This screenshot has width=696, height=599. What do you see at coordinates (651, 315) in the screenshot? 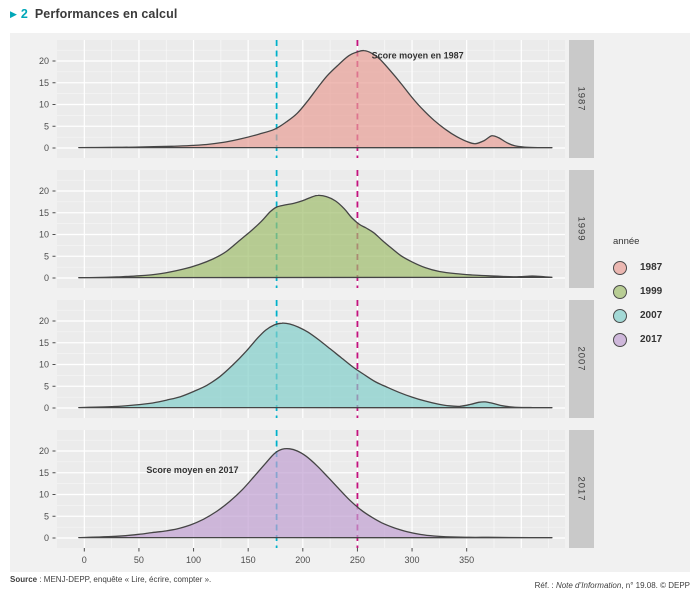
I see `legend-item-label: 2007` at bounding box center [651, 315].